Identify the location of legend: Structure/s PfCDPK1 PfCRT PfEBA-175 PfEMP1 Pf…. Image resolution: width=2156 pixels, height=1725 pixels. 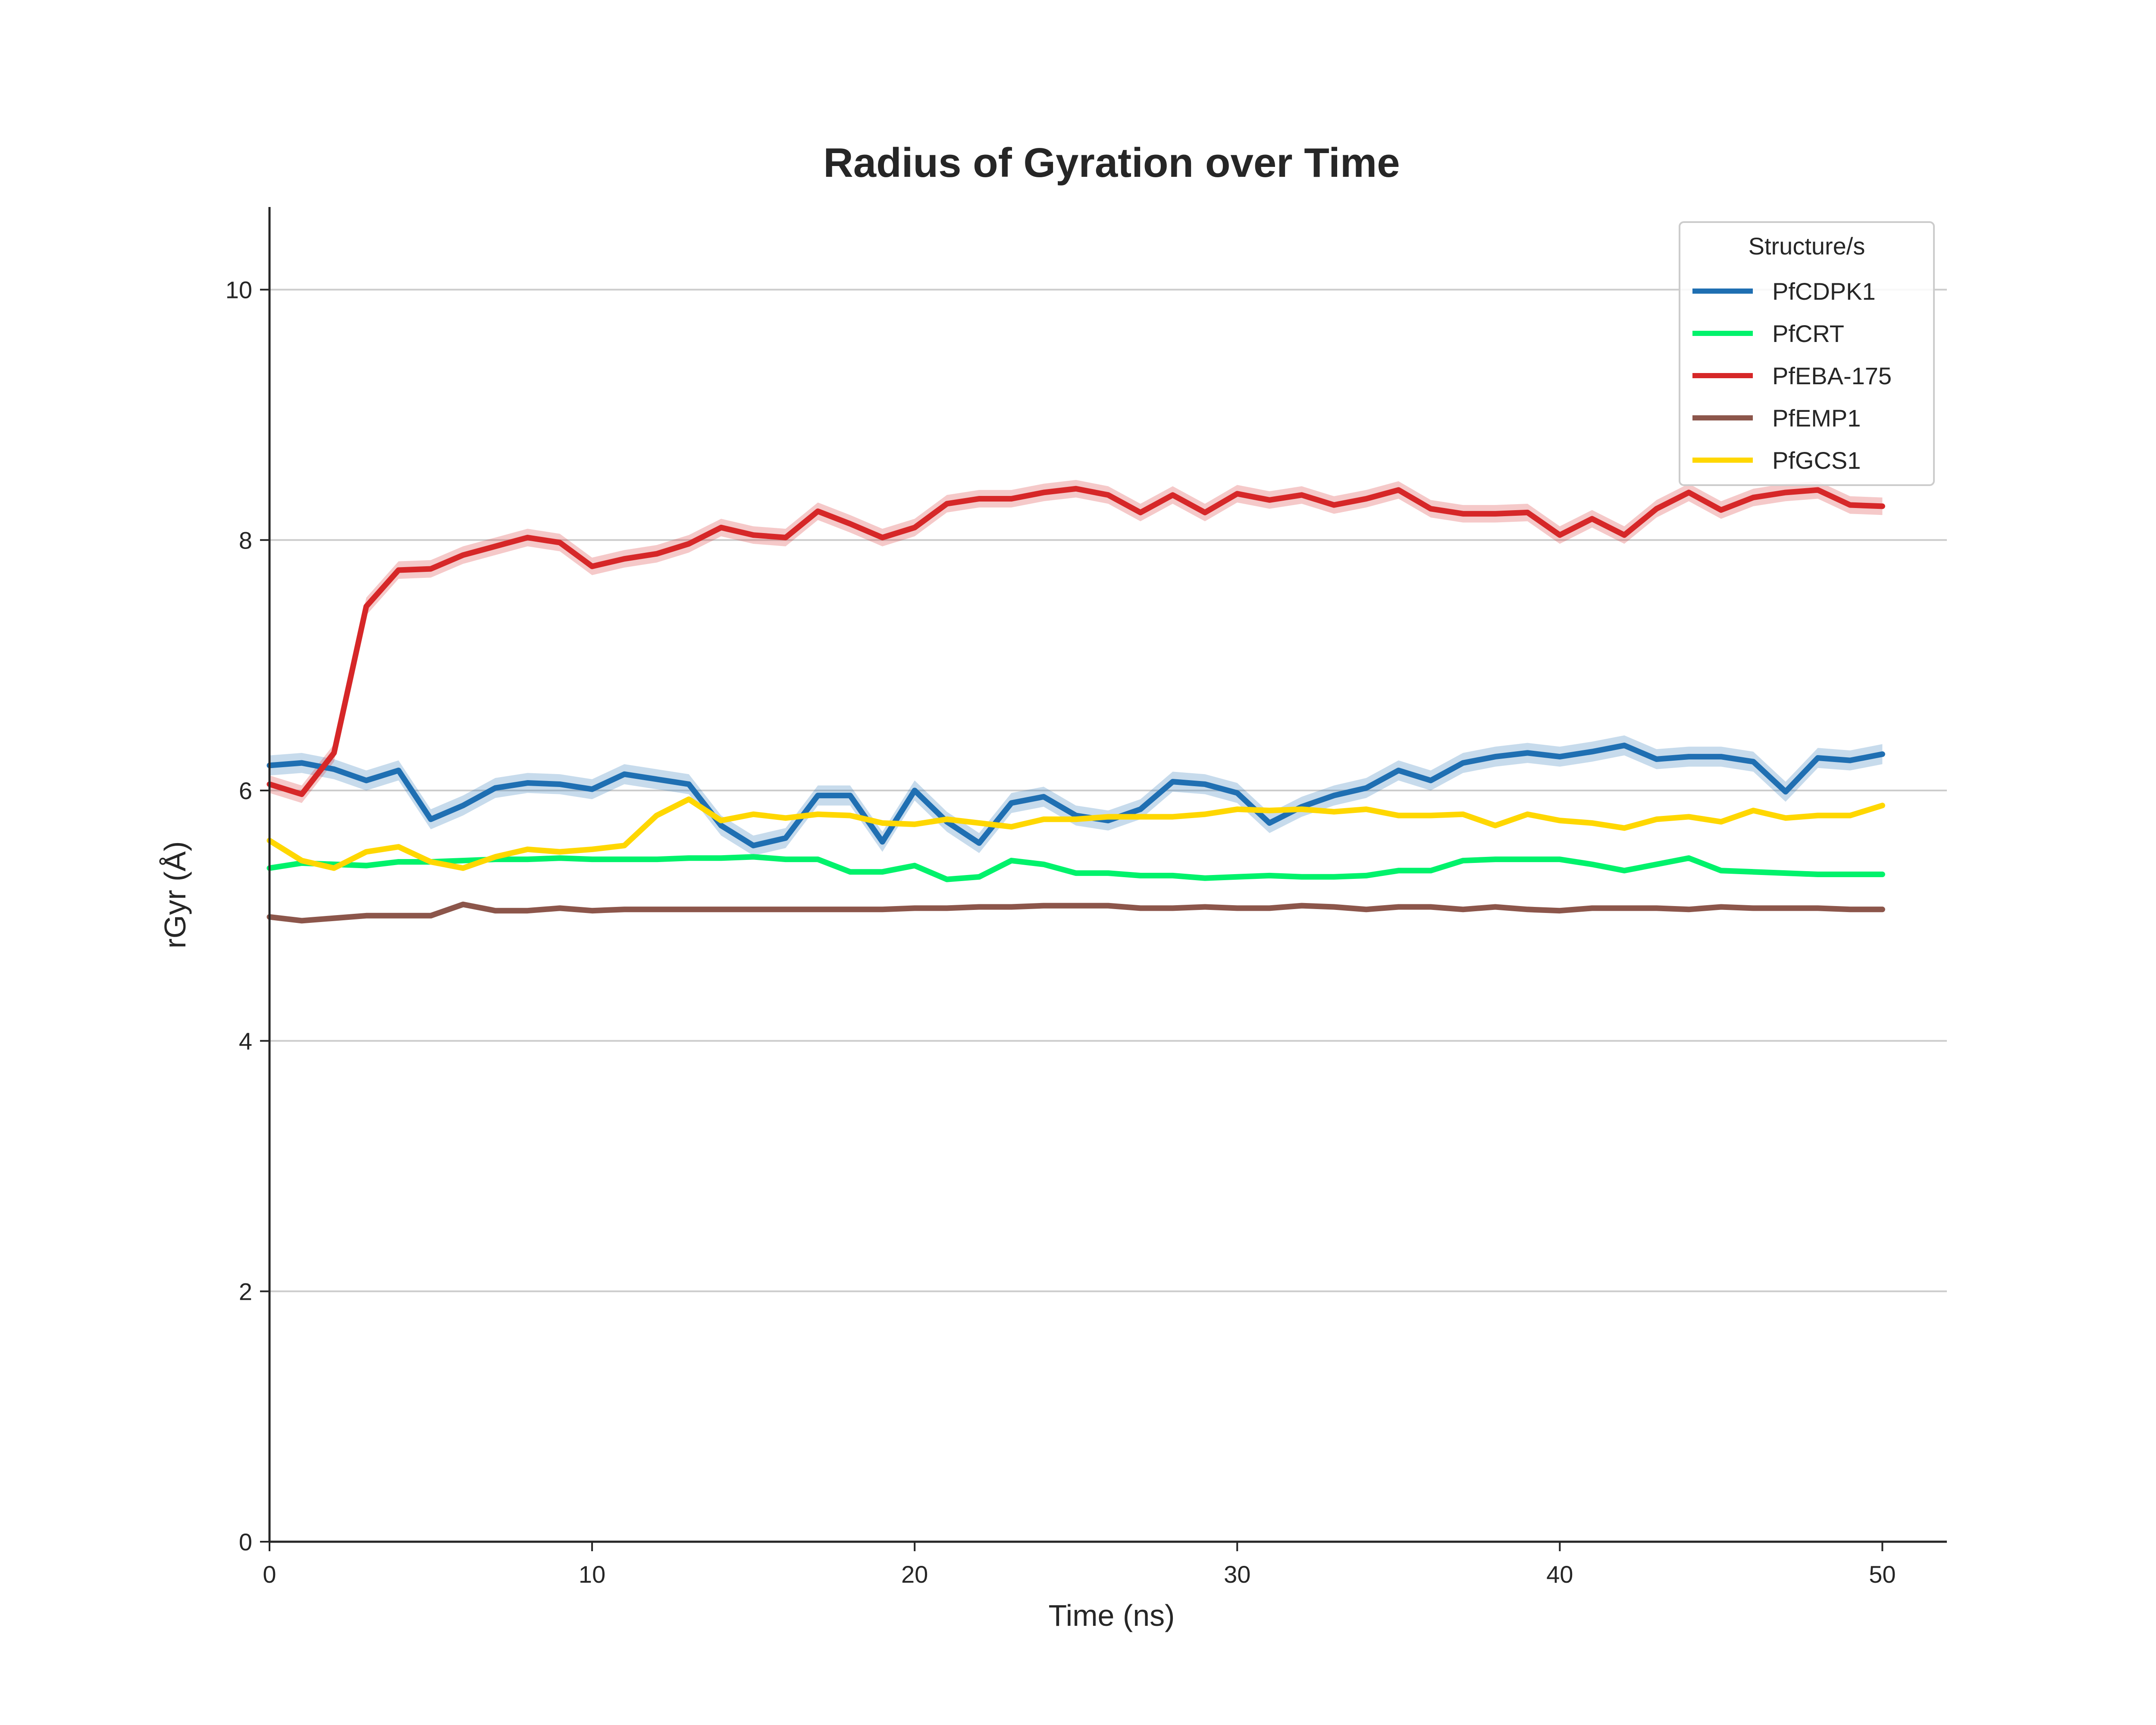
(1807, 353).